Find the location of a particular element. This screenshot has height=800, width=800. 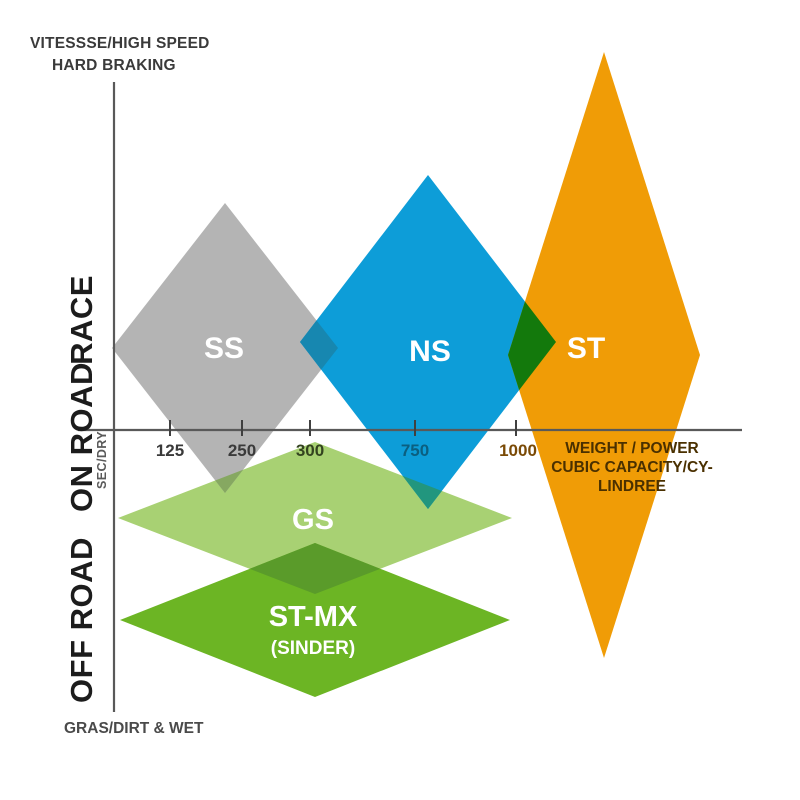

zone-label-ss: SS is located at coordinates (224, 348).